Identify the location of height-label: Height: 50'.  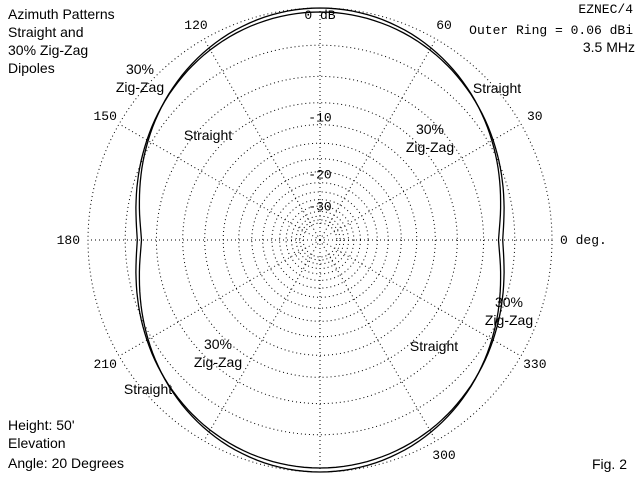
(41, 425).